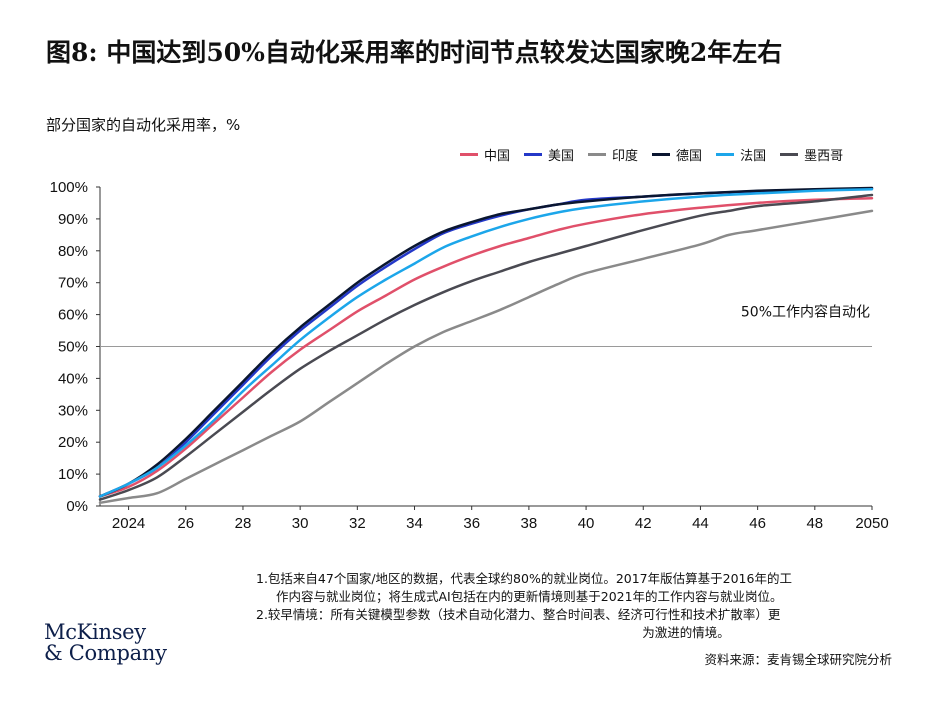 This screenshot has width=940, height=701. I want to click on x-tick-label: 32, so click(357, 523).